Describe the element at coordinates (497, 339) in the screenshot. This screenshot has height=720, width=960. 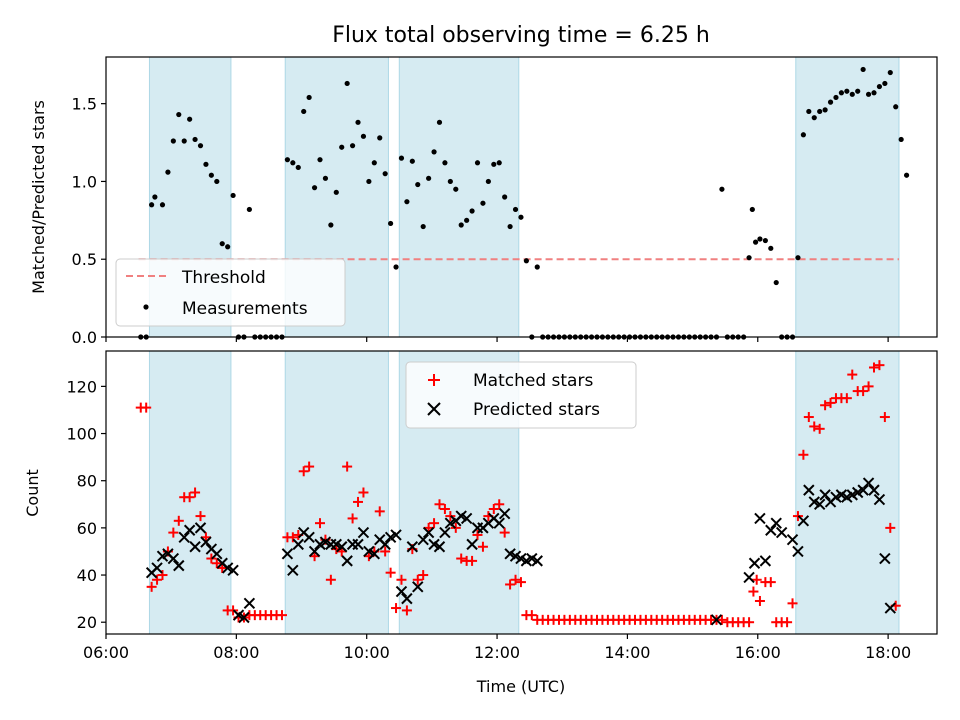
I see `top-x-ticks` at that location.